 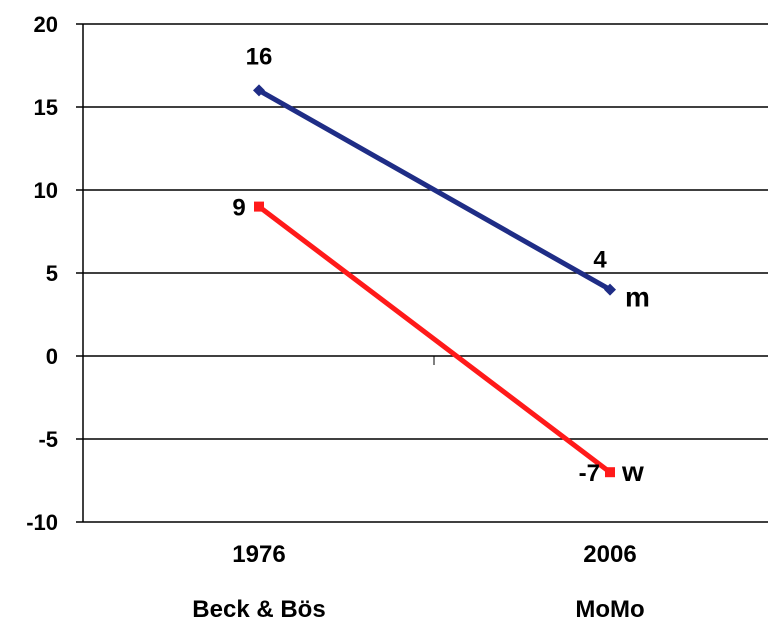 What do you see at coordinates (238, 208) in the screenshot?
I see `data-label: 9` at bounding box center [238, 208].